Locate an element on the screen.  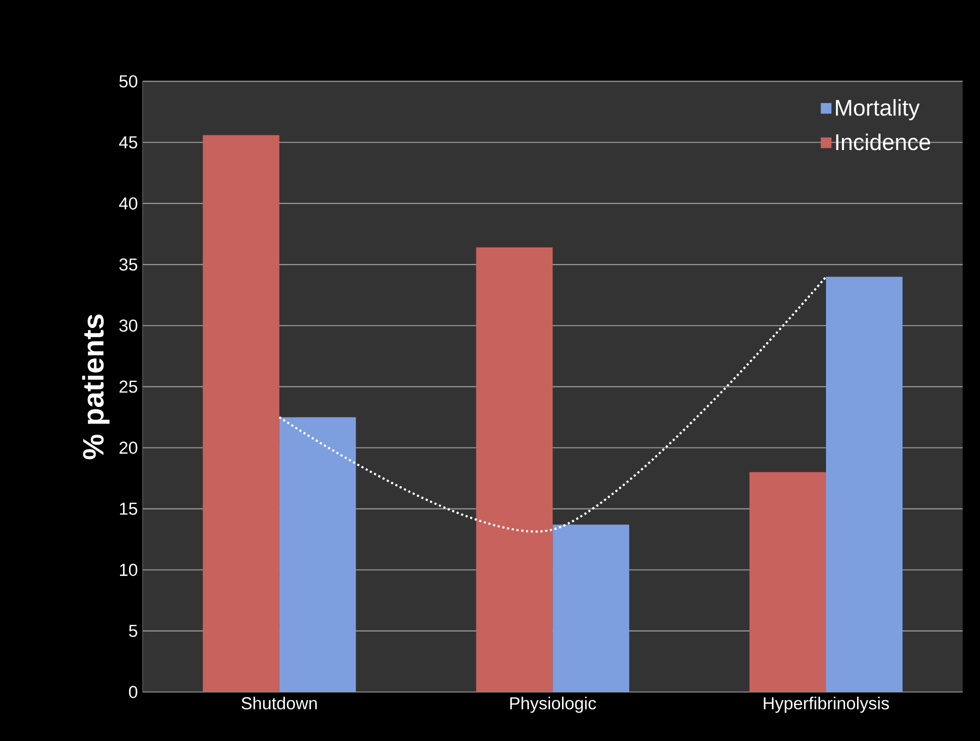
y-tick-label: 45 is located at coordinates (128, 142).